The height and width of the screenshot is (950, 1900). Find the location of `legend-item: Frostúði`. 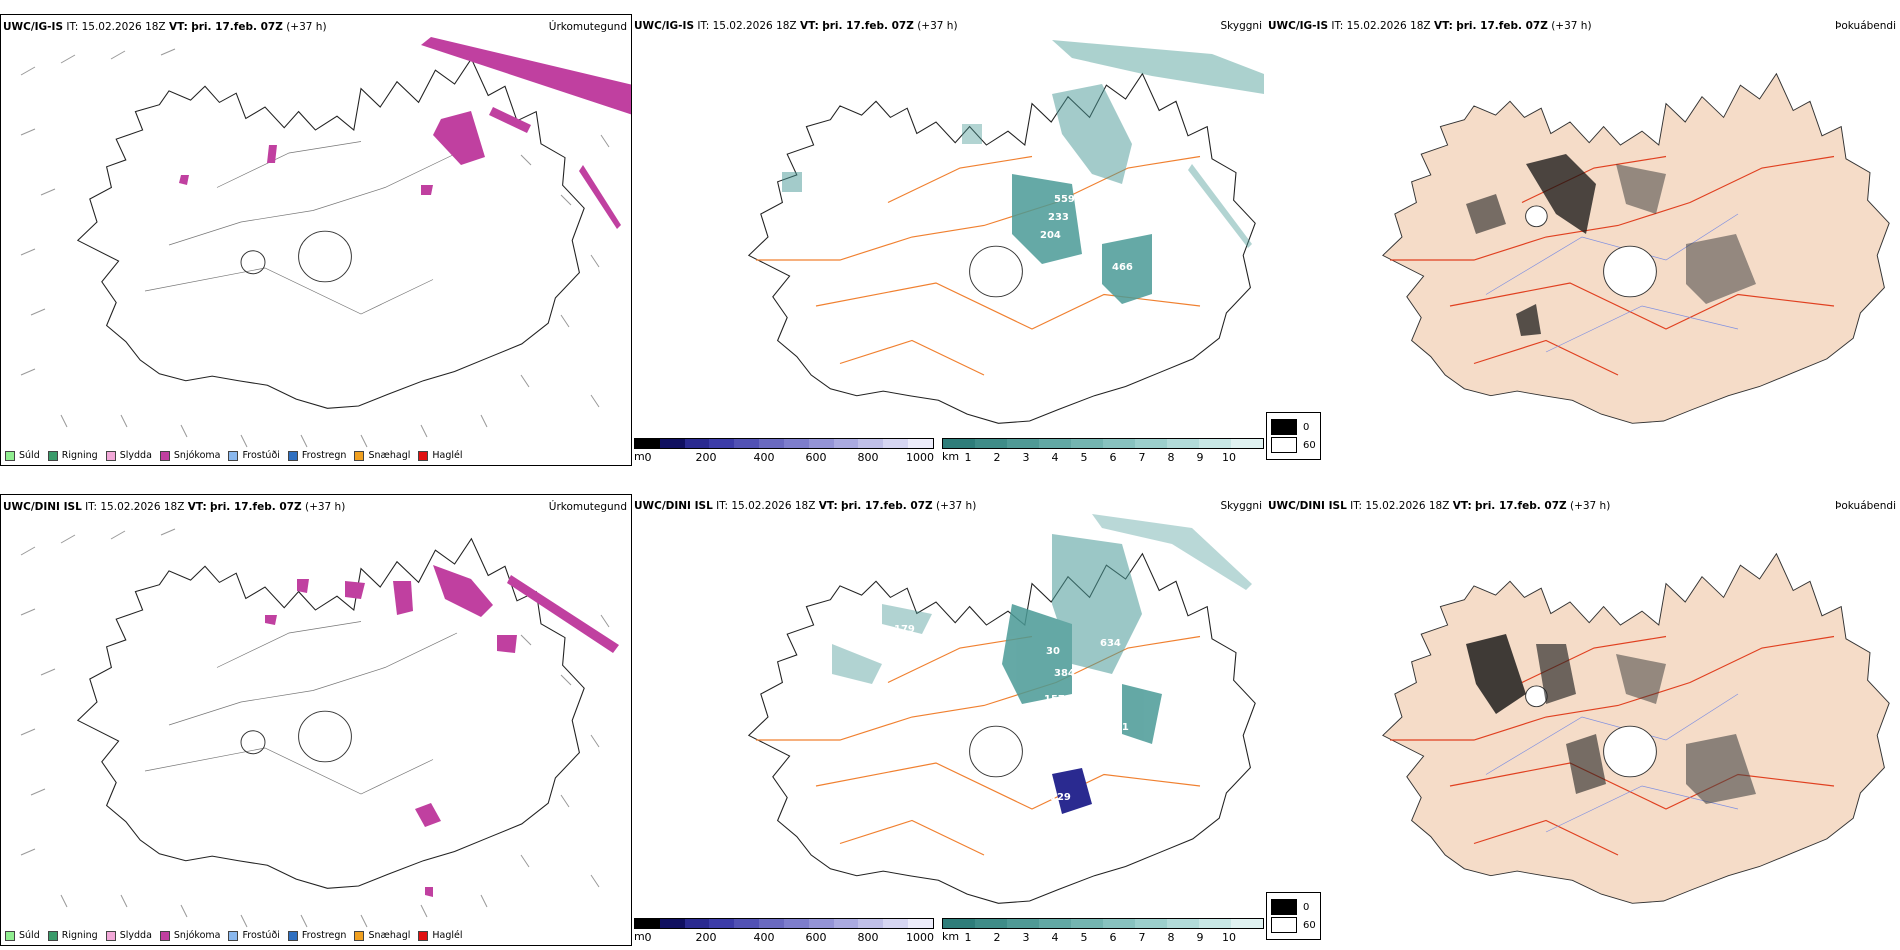

legend-item: Frostúði is located at coordinates (254, 455).